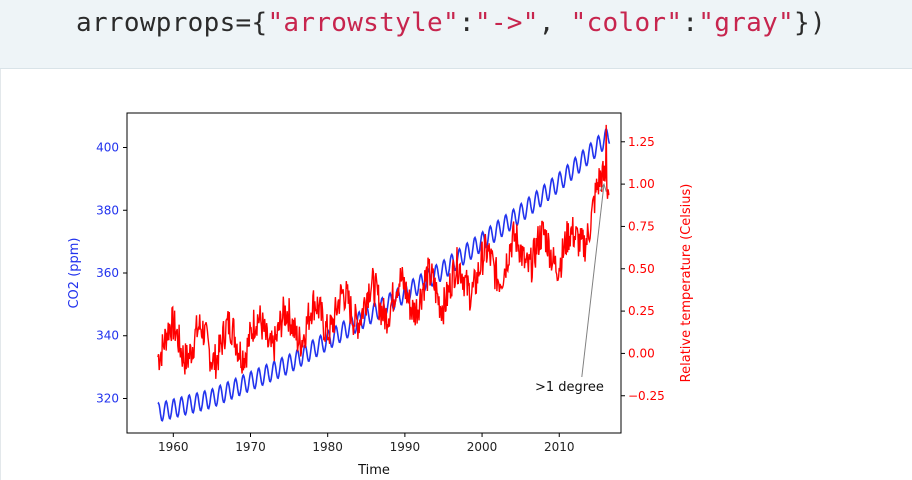 This screenshot has width=912, height=480. Describe the element at coordinates (373, 470) in the screenshot. I see `x-axis-label: Time` at that location.